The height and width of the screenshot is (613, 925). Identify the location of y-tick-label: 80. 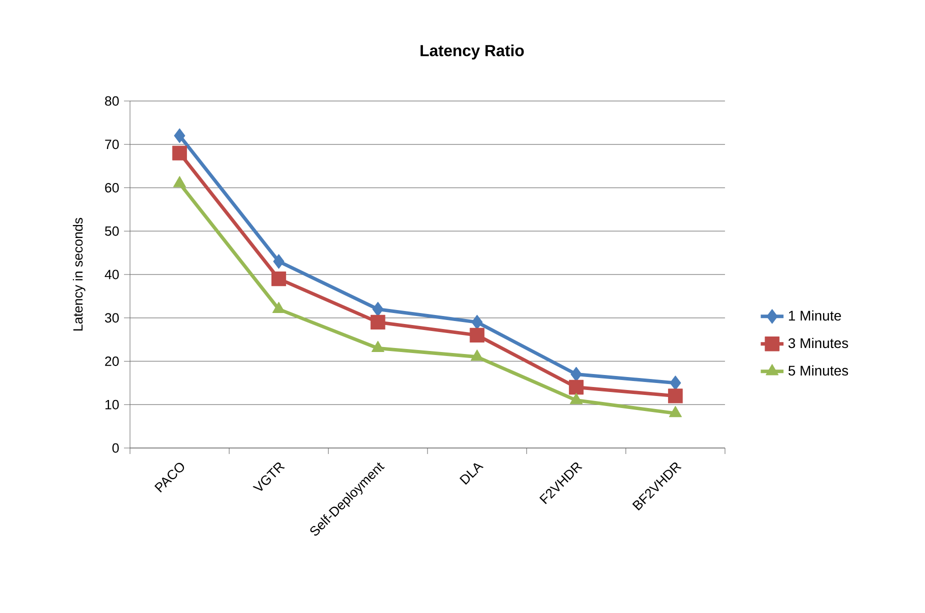
(112, 101).